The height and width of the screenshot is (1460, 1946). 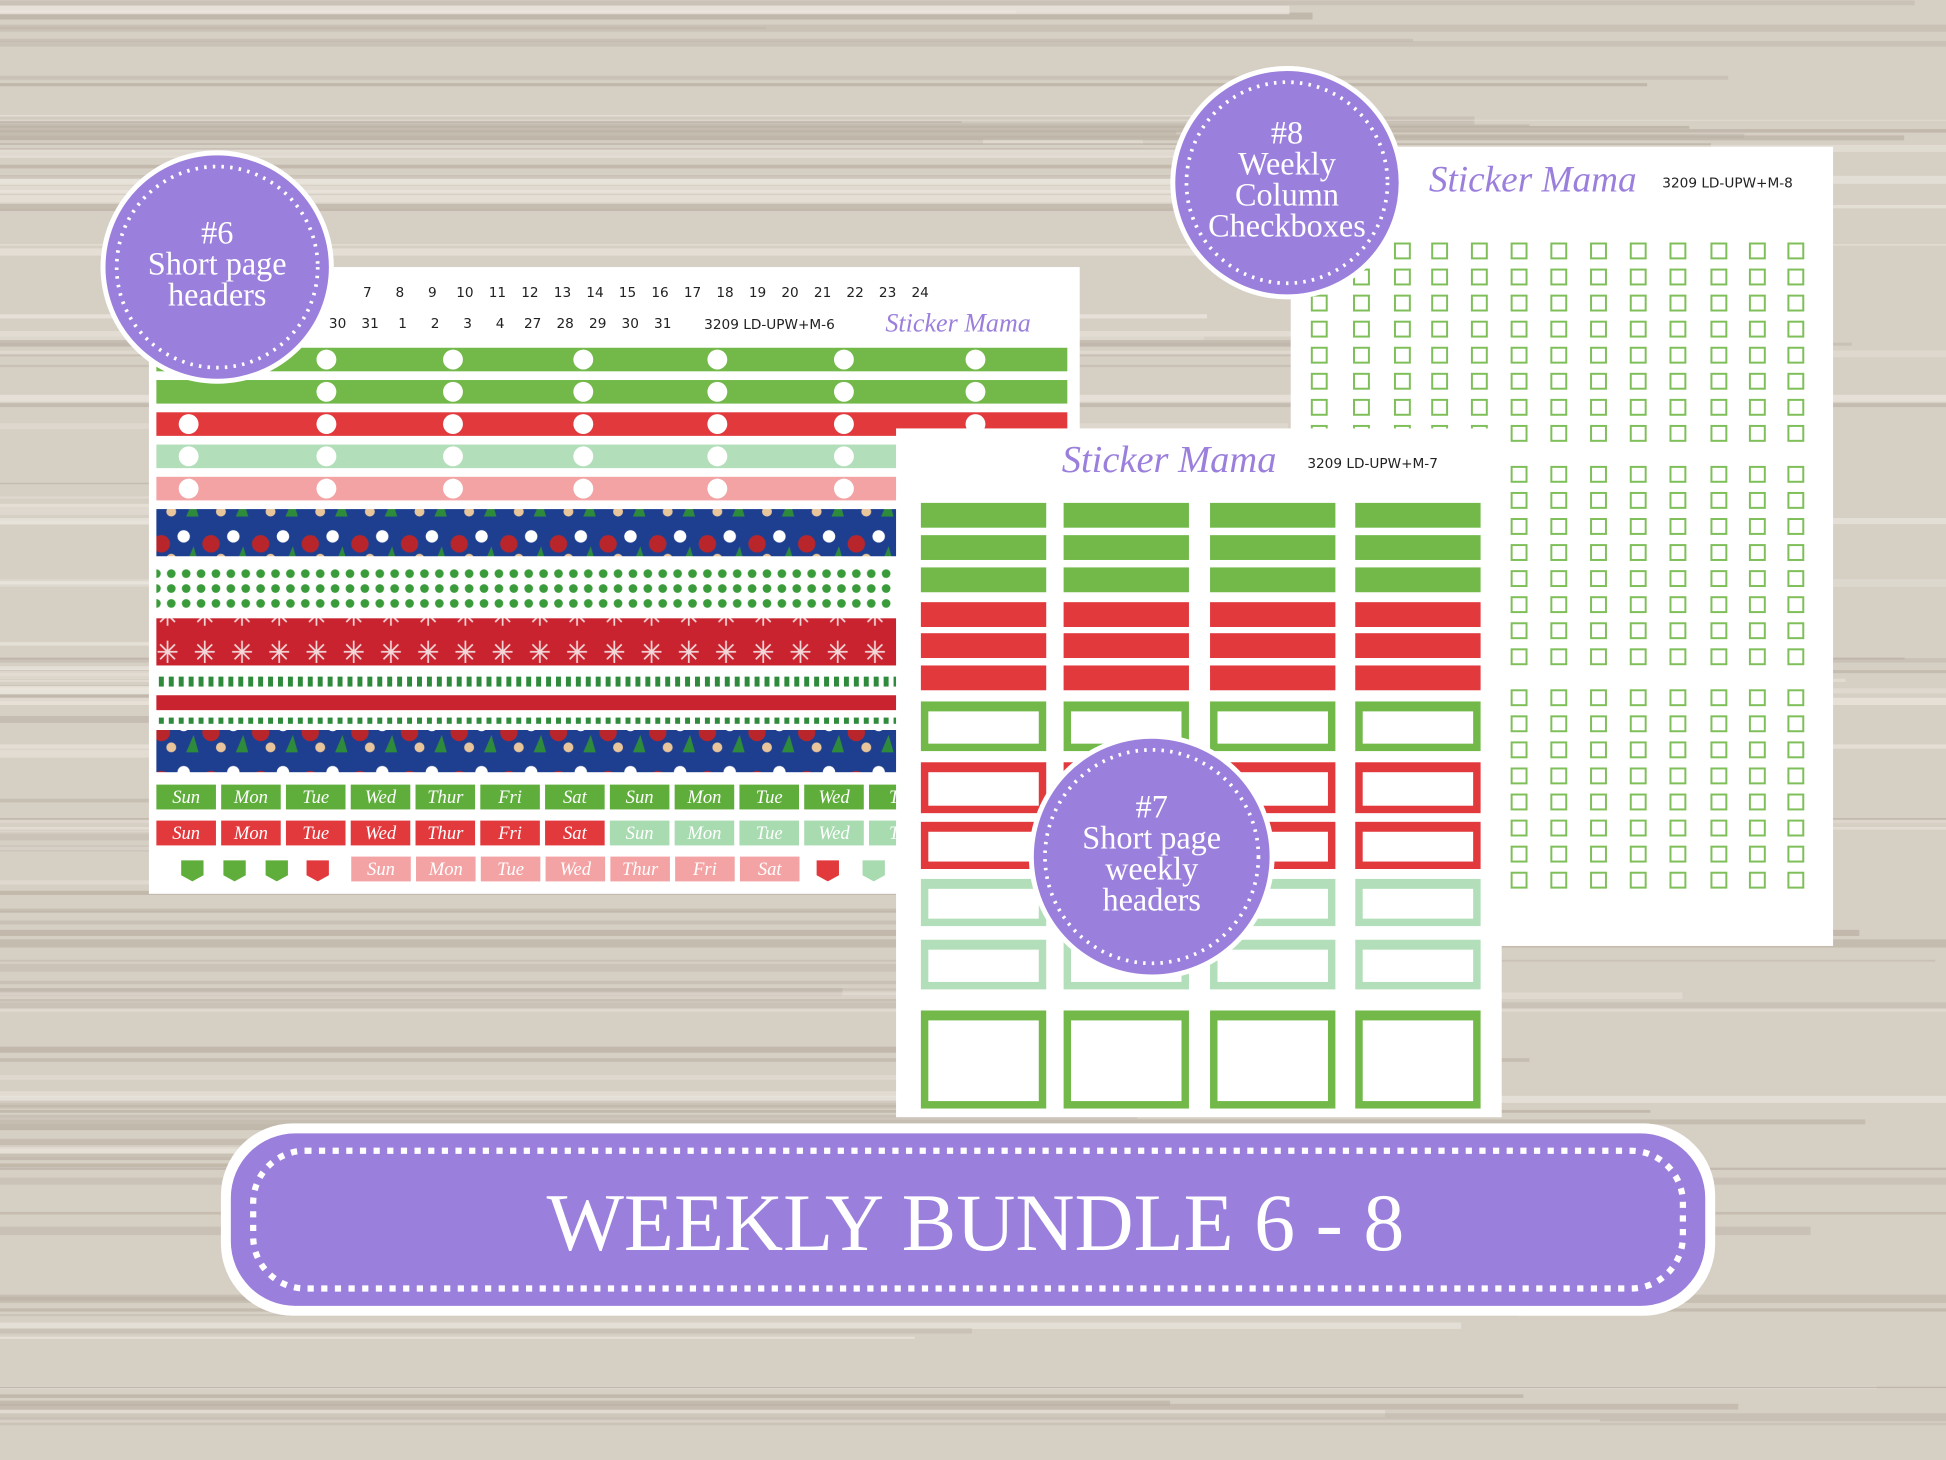 I want to click on day-label: Thur, so click(x=640, y=869).